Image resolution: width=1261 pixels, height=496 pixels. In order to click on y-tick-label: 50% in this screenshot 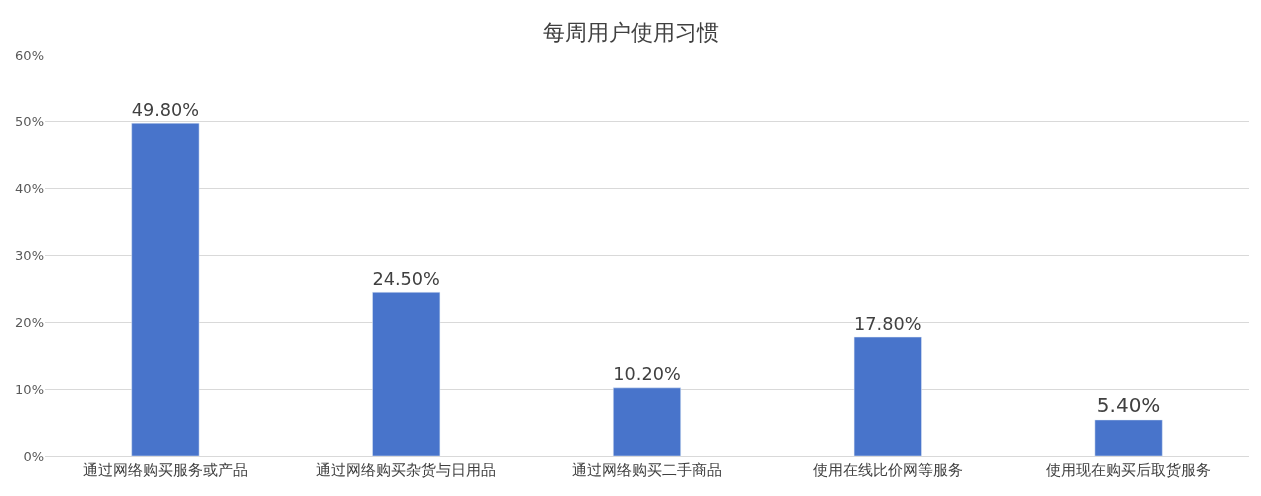, I will do `click(29, 122)`.